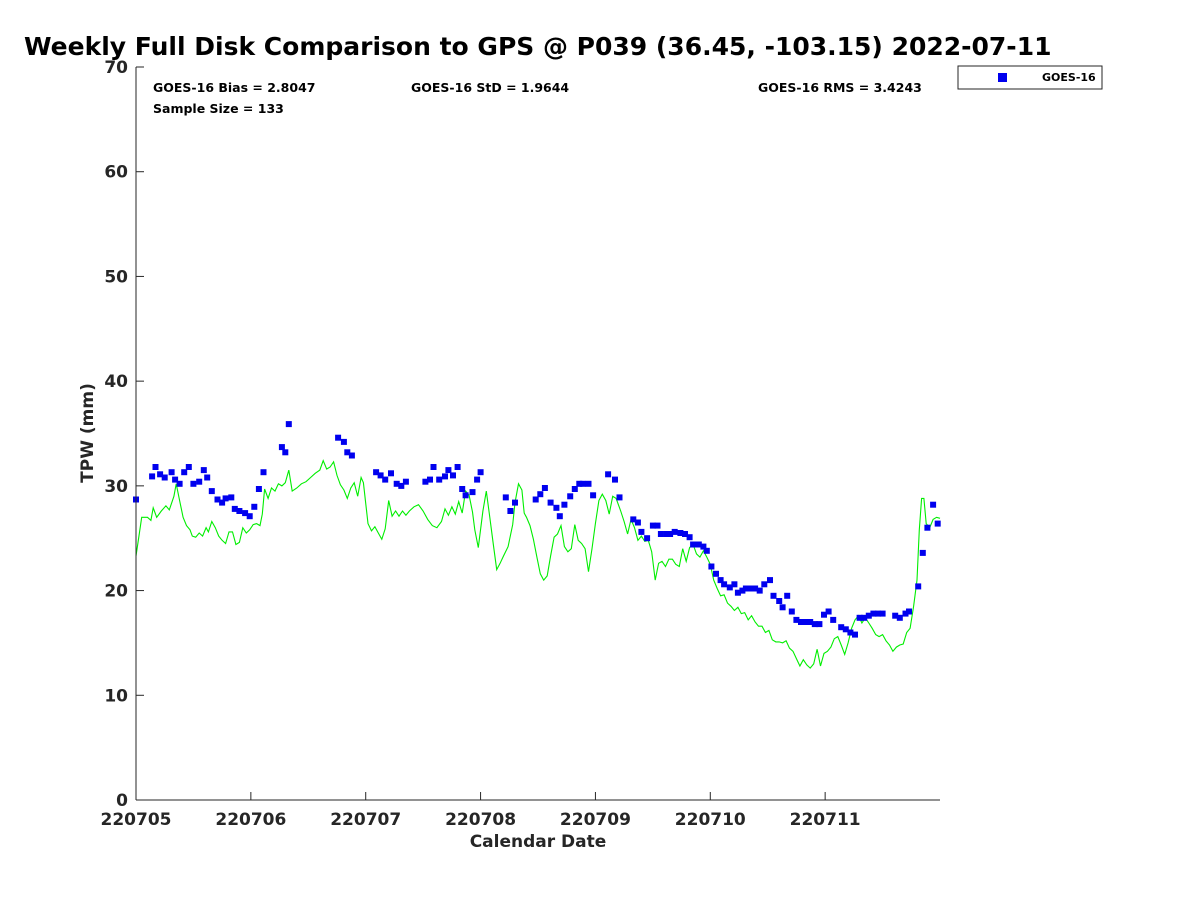 The width and height of the screenshot is (1200, 900). I want to click on y-tick-label: 30, so click(116, 487).